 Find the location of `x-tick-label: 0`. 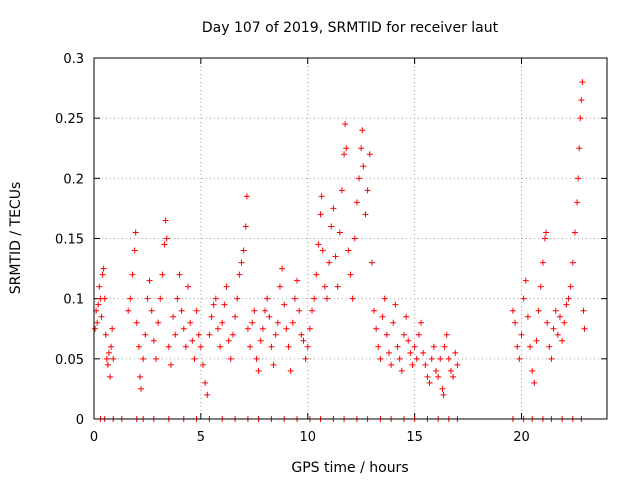

x-tick-label: 0 is located at coordinates (94, 437).